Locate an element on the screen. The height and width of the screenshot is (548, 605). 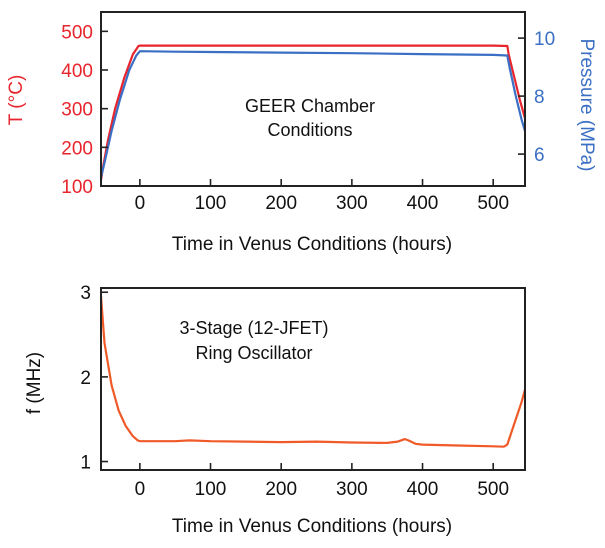
chamber-x-tick-label: 400 is located at coordinates (423, 203).